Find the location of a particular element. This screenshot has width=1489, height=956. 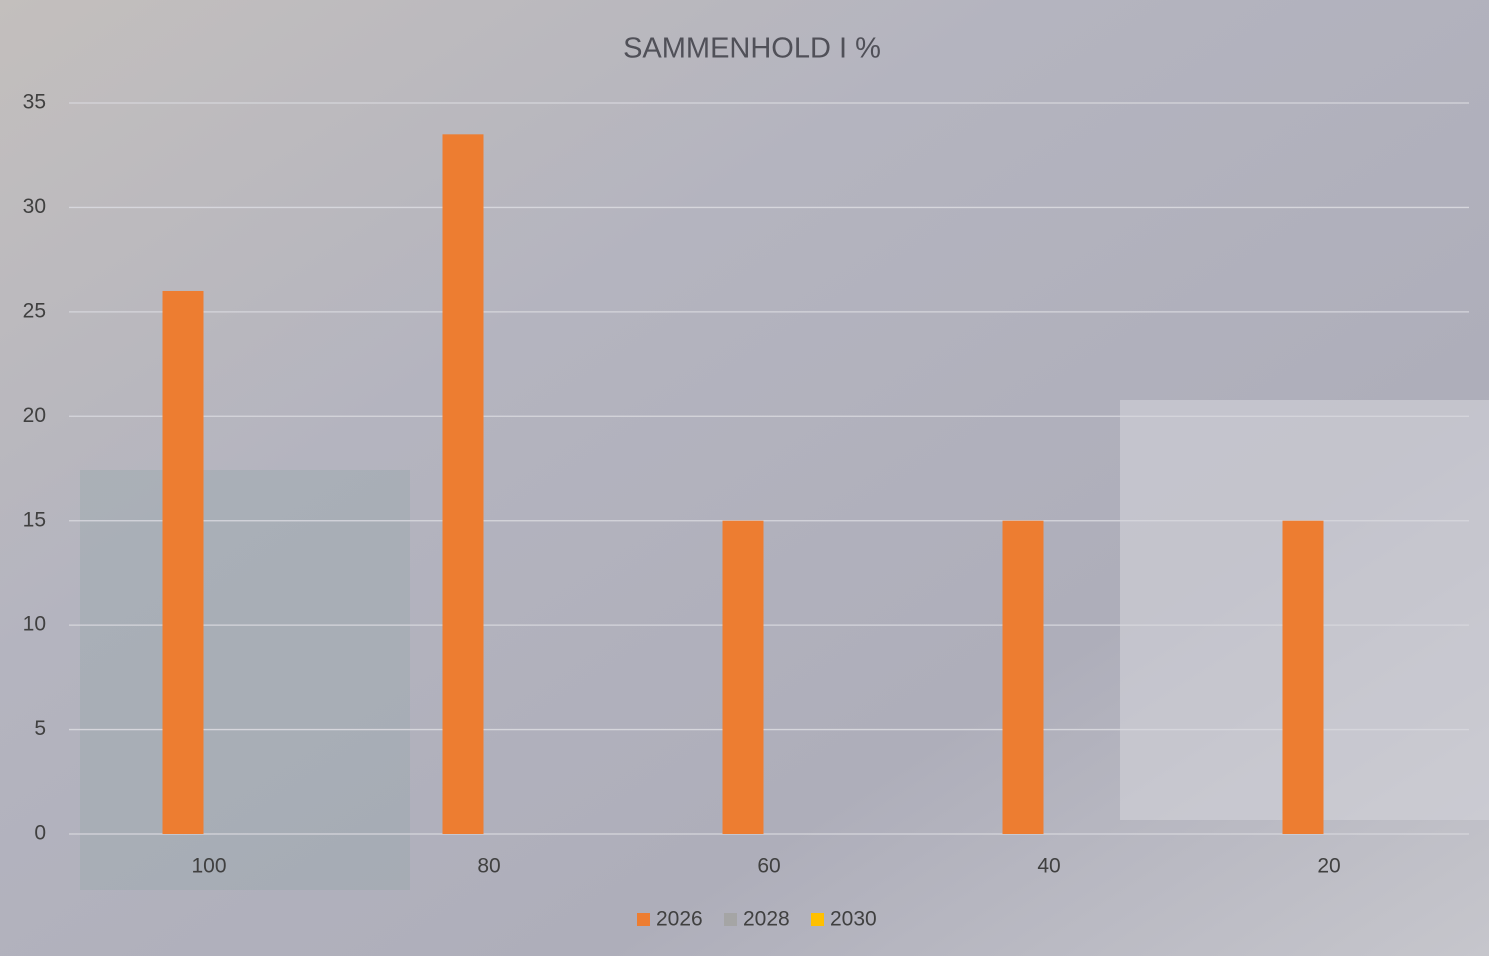

y-tick-label: 15 is located at coordinates (34, 519).